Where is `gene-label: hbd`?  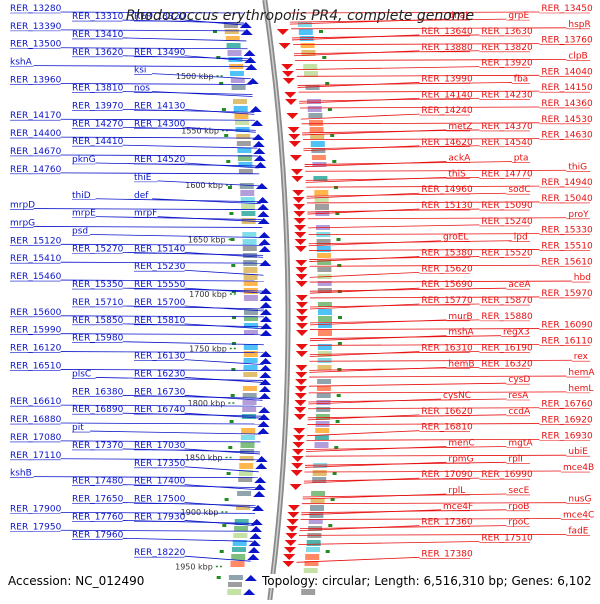
gene-label: hbd is located at coordinates (582, 278).